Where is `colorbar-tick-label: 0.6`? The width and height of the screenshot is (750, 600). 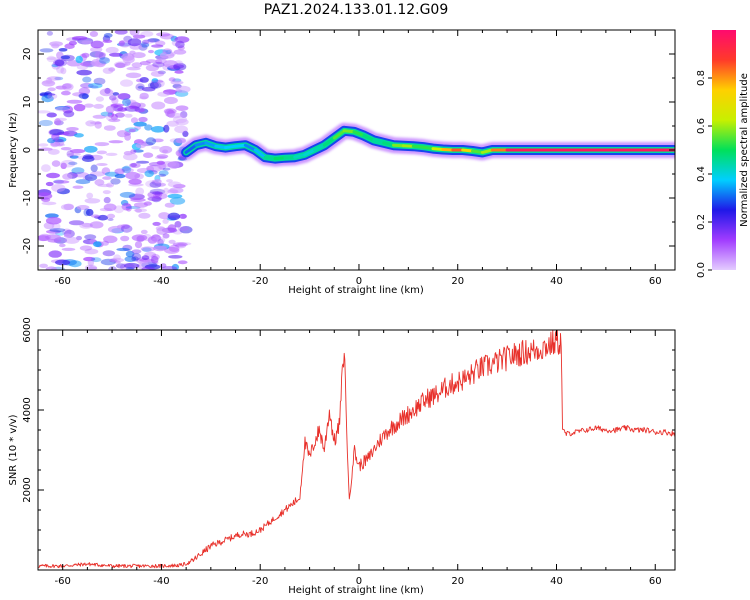
colorbar-tick-label: 0.6 is located at coordinates (701, 126).